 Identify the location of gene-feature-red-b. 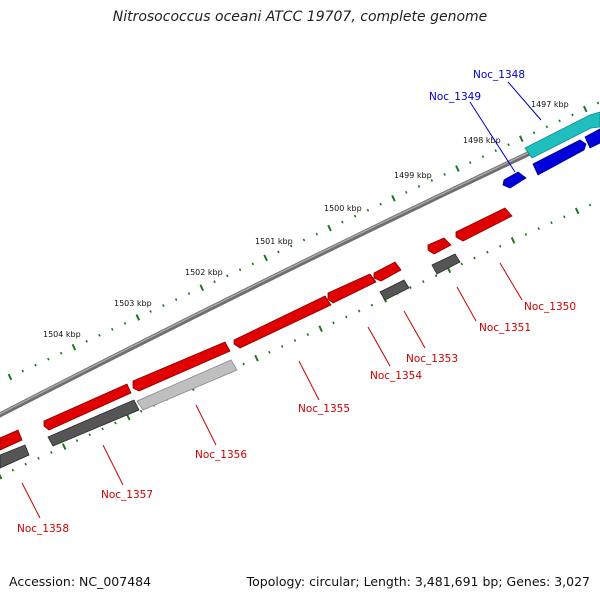
(87, 407).